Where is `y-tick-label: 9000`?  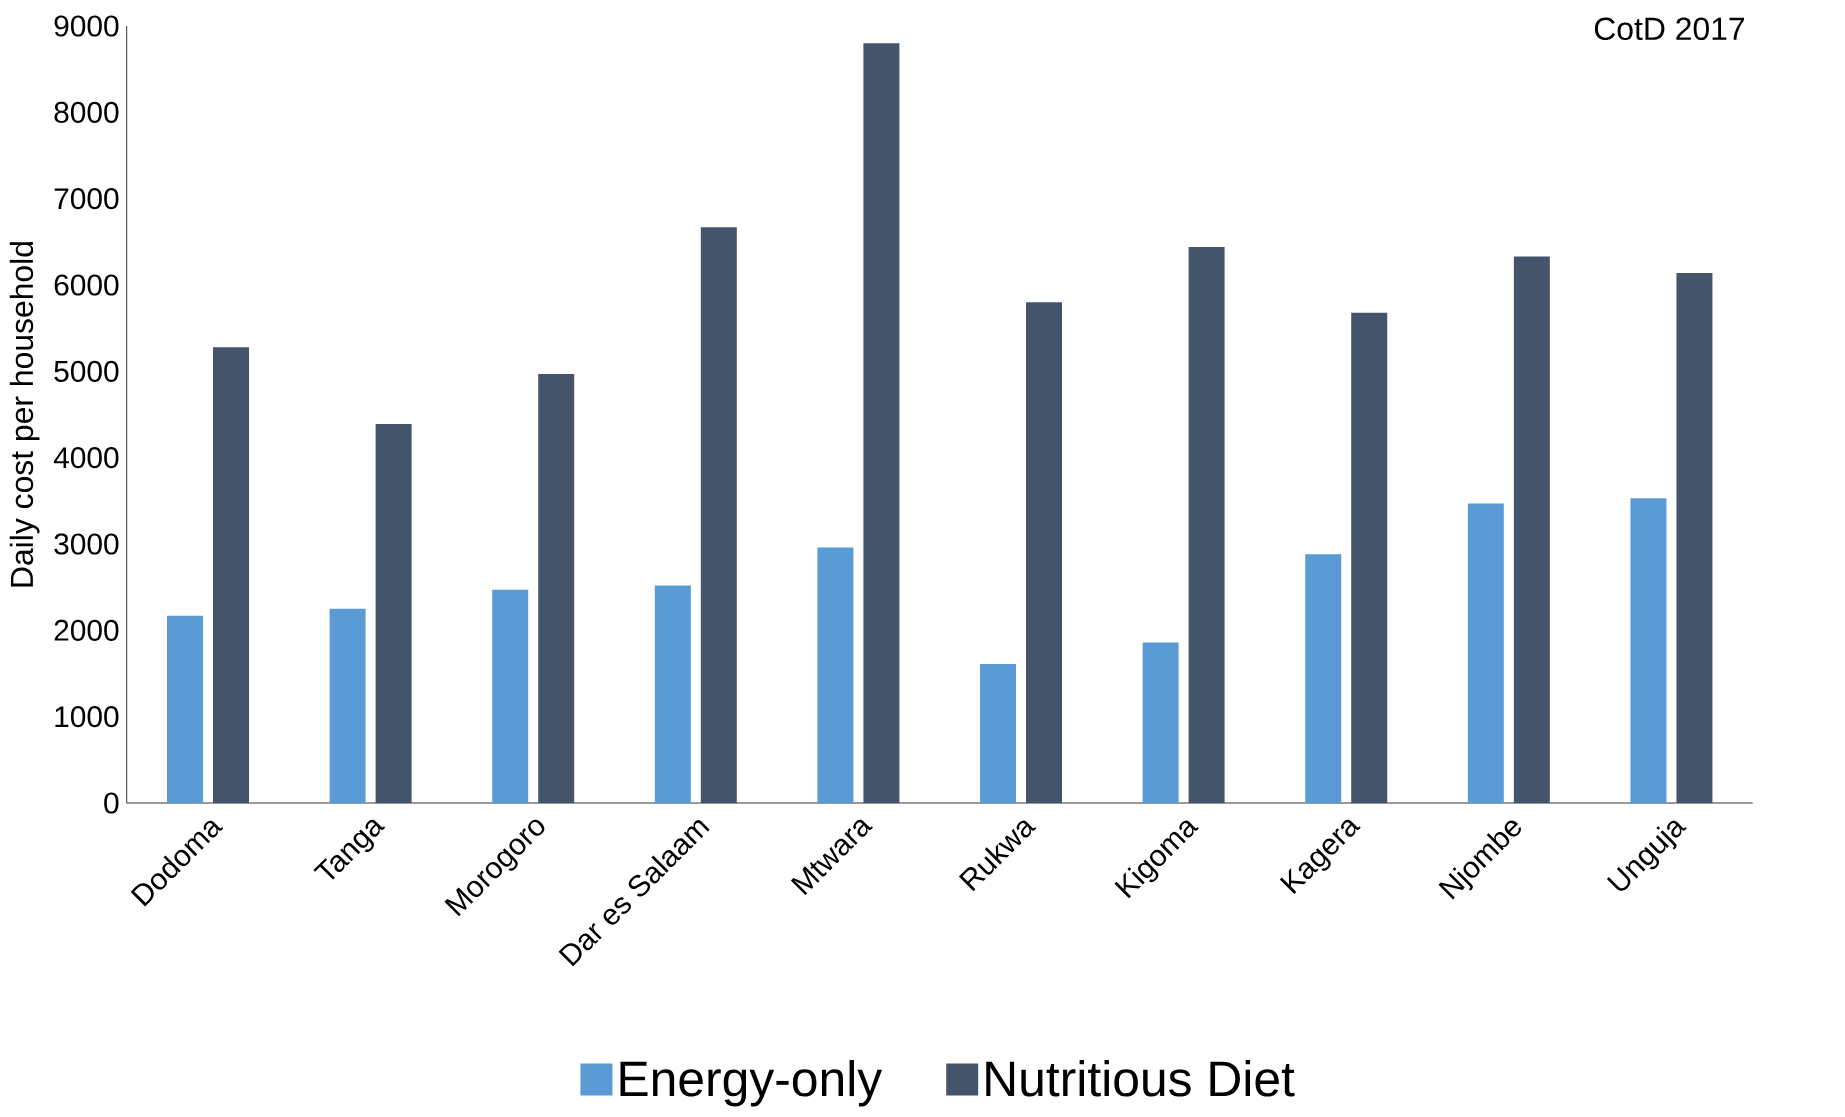
y-tick-label: 9000 is located at coordinates (86, 26).